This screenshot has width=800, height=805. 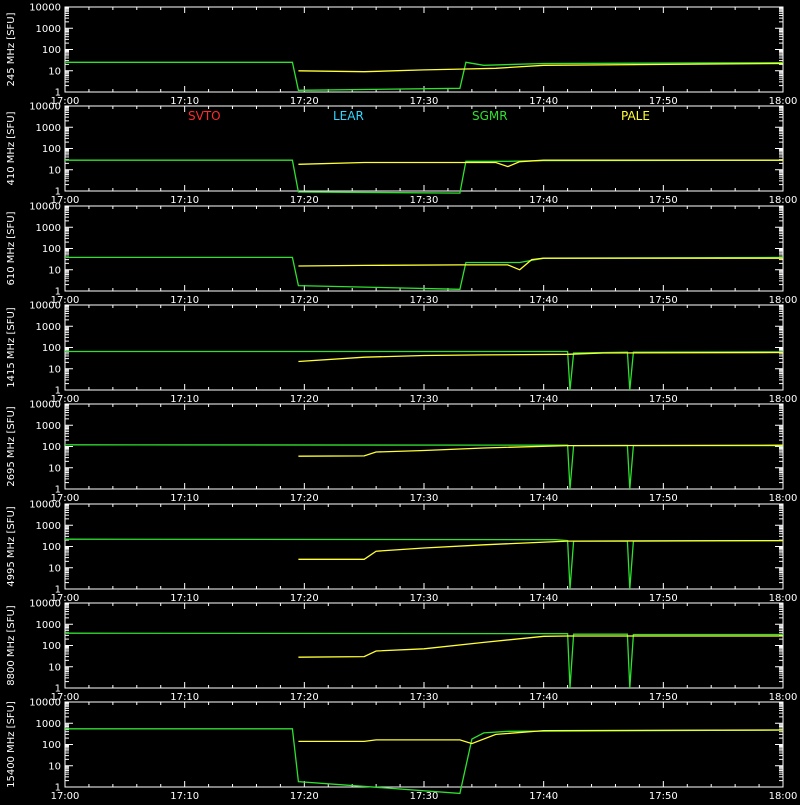 What do you see at coordinates (11, 546) in the screenshot?
I see `y-axis-label: 4995 MHz [SFU]` at bounding box center [11, 546].